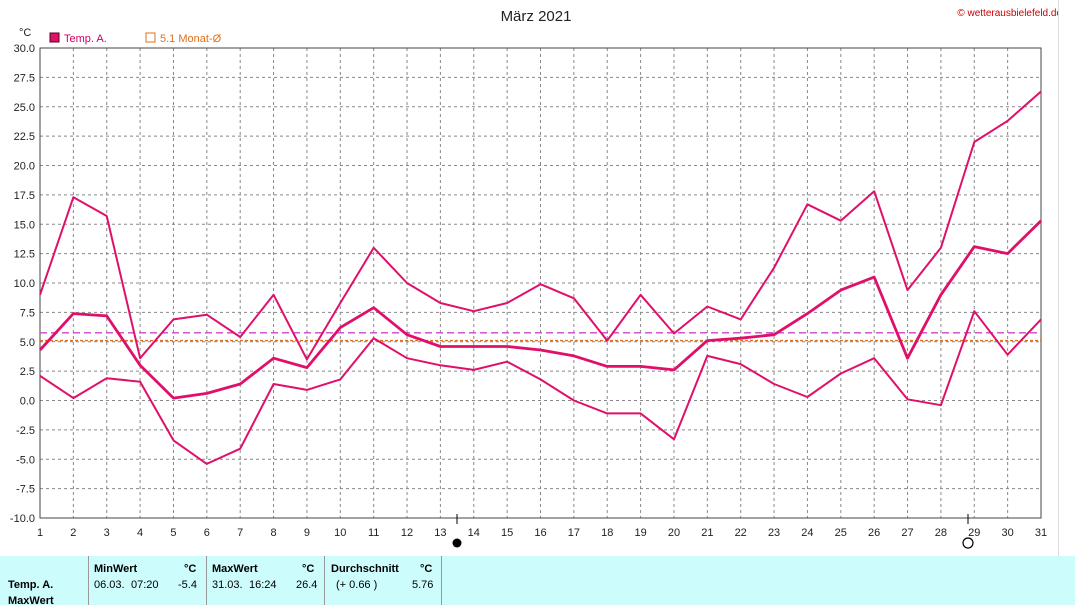 The height and width of the screenshot is (607, 1075). What do you see at coordinates (235, 569) in the screenshot?
I see `max-header: MaxWert` at bounding box center [235, 569].